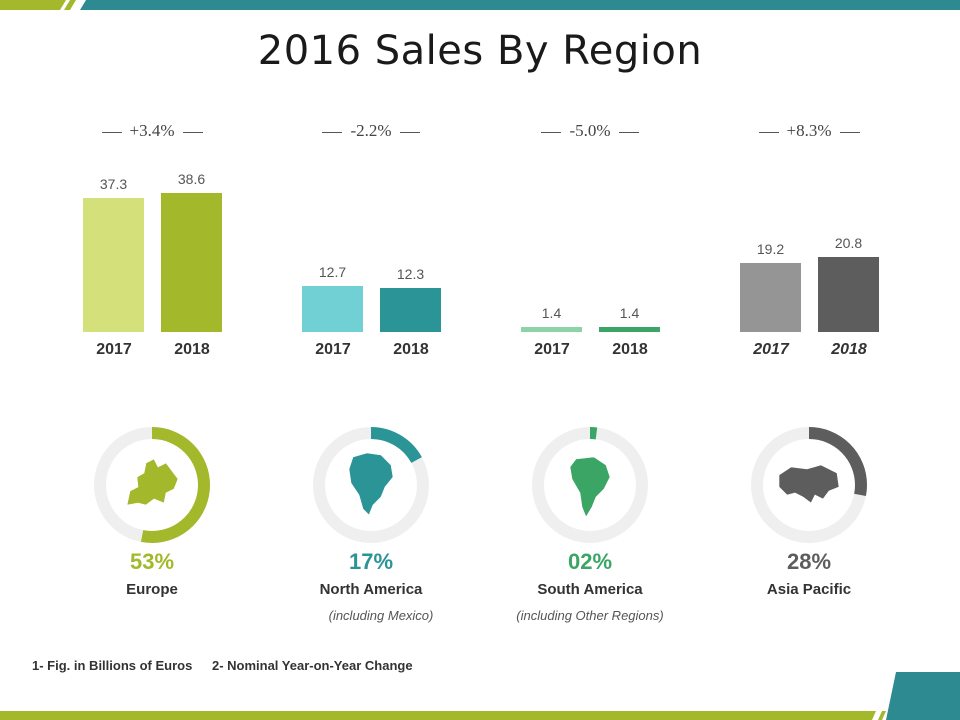 The image size is (960, 720). I want to click on bottom-band, so click(480, 696).